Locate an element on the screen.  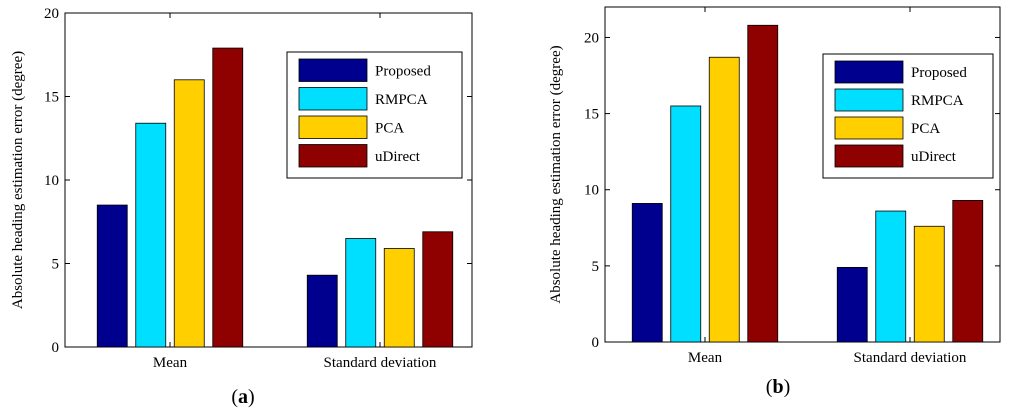
panel-label: (a) is located at coordinates (242, 397).